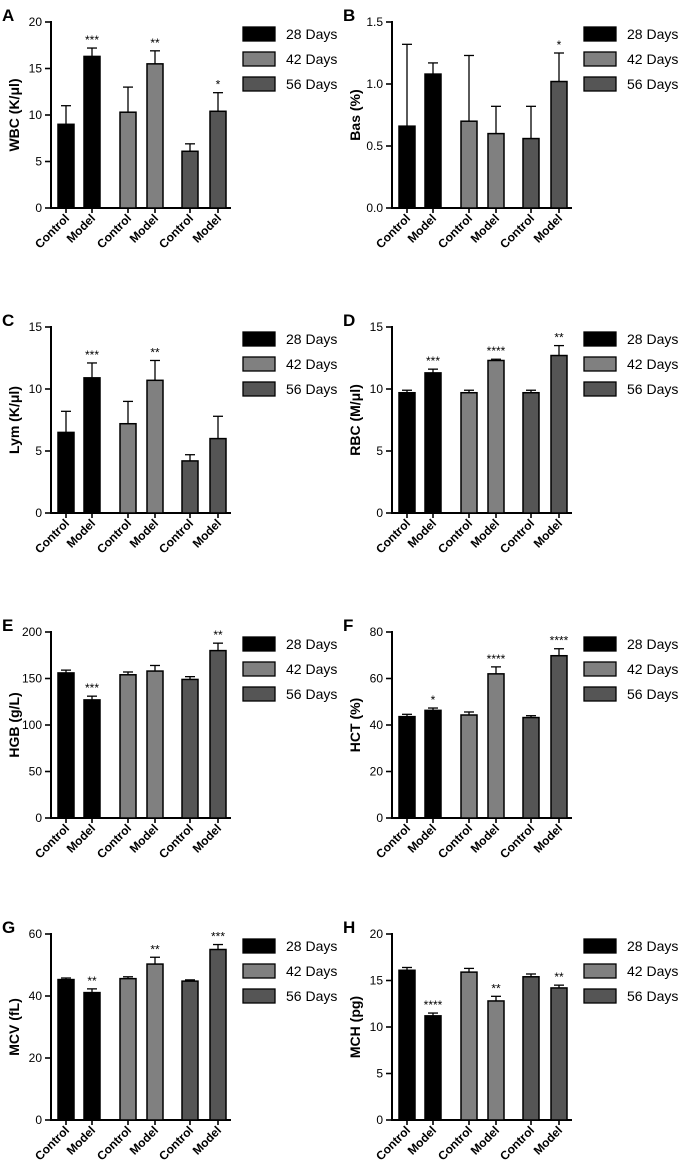  Describe the element at coordinates (36, 996) in the screenshot. I see `y-tick-label: 40` at that location.